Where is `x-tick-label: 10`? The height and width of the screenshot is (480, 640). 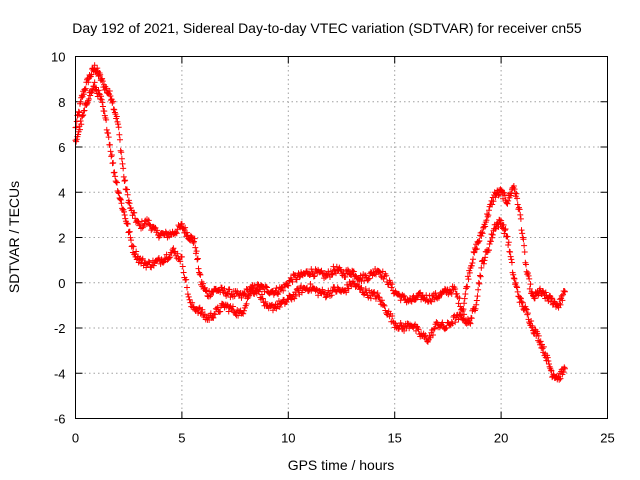
x-tick-label: 10 is located at coordinates (288, 438).